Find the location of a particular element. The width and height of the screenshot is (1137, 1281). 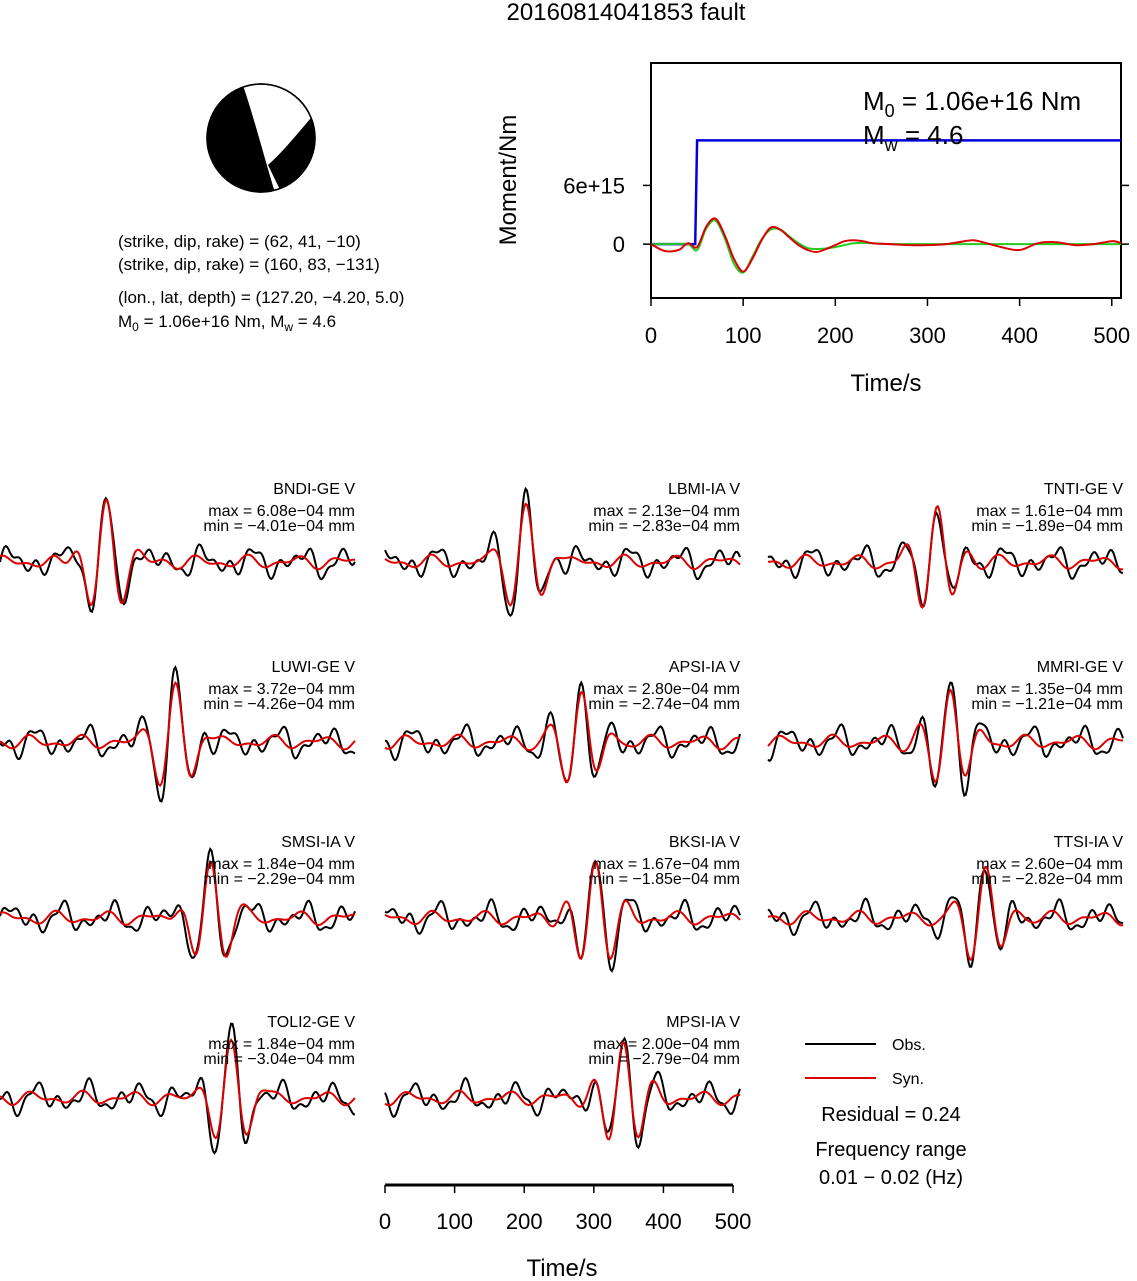

moment-axes: 0 100 200 300 400 500 0 6e+15 is located at coordinates (846, 260).